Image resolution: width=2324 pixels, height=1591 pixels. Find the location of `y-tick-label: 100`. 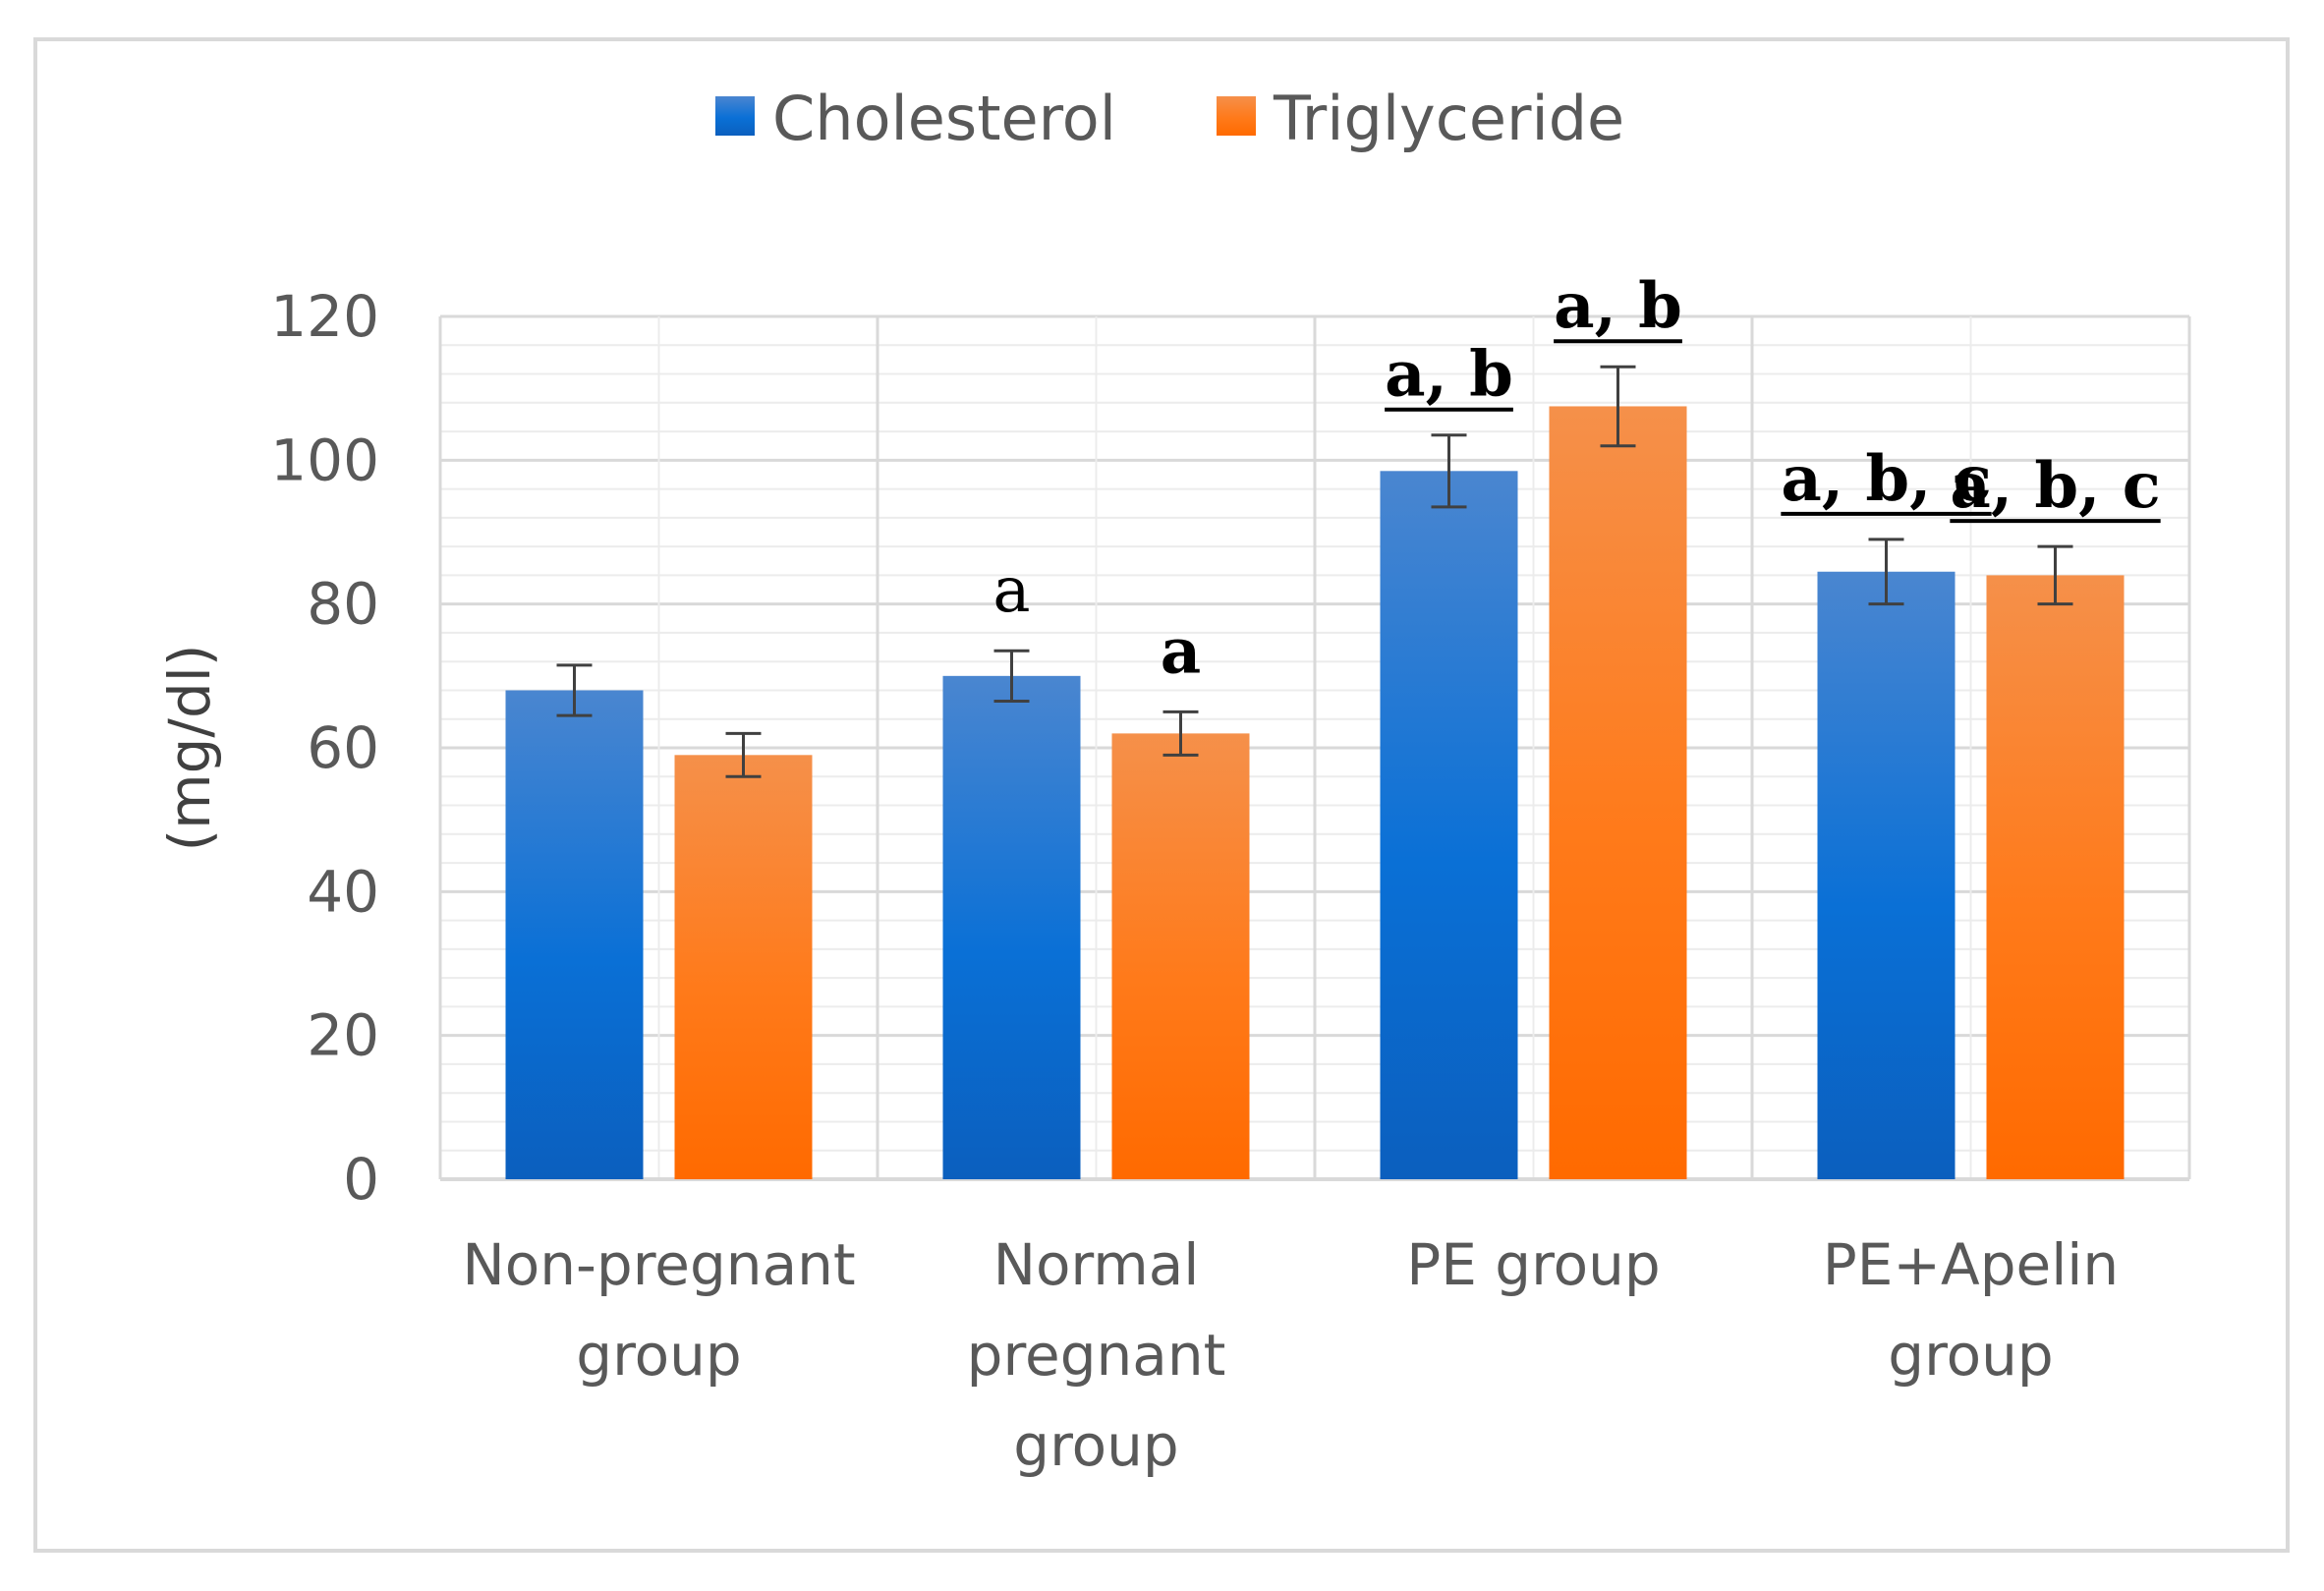

y-tick-label: 100 is located at coordinates (324, 460).